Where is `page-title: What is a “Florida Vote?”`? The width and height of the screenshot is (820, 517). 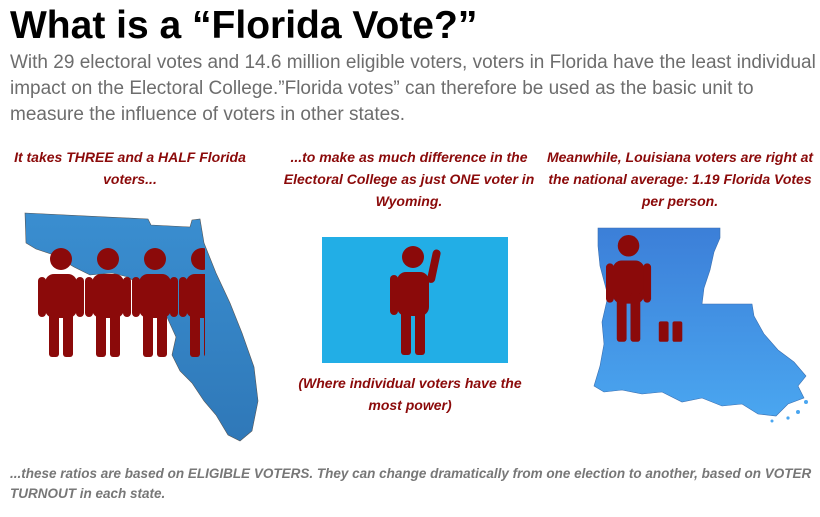 page-title: What is a “Florida Vote?” is located at coordinates (244, 25).